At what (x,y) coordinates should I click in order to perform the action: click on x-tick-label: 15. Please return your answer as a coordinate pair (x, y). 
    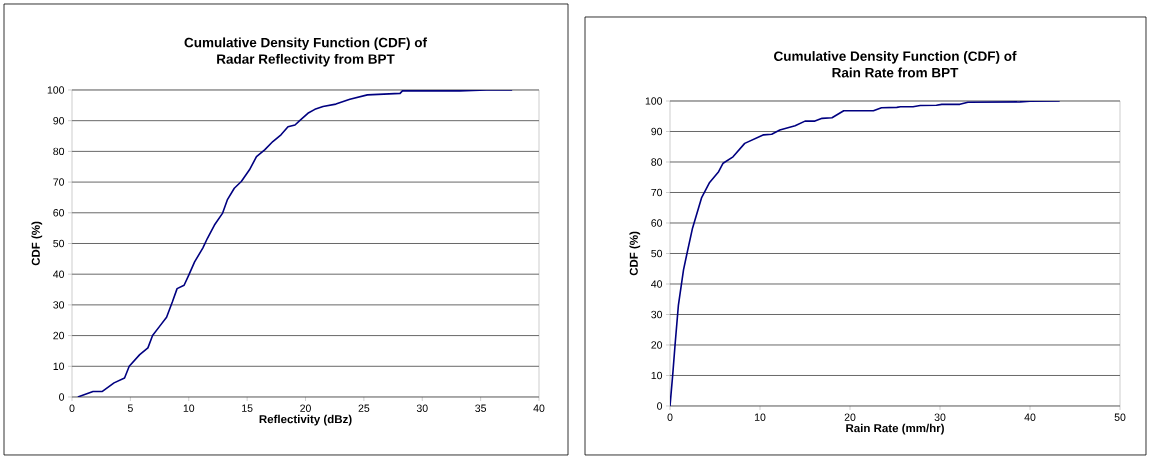
    Looking at the image, I should click on (247, 408).